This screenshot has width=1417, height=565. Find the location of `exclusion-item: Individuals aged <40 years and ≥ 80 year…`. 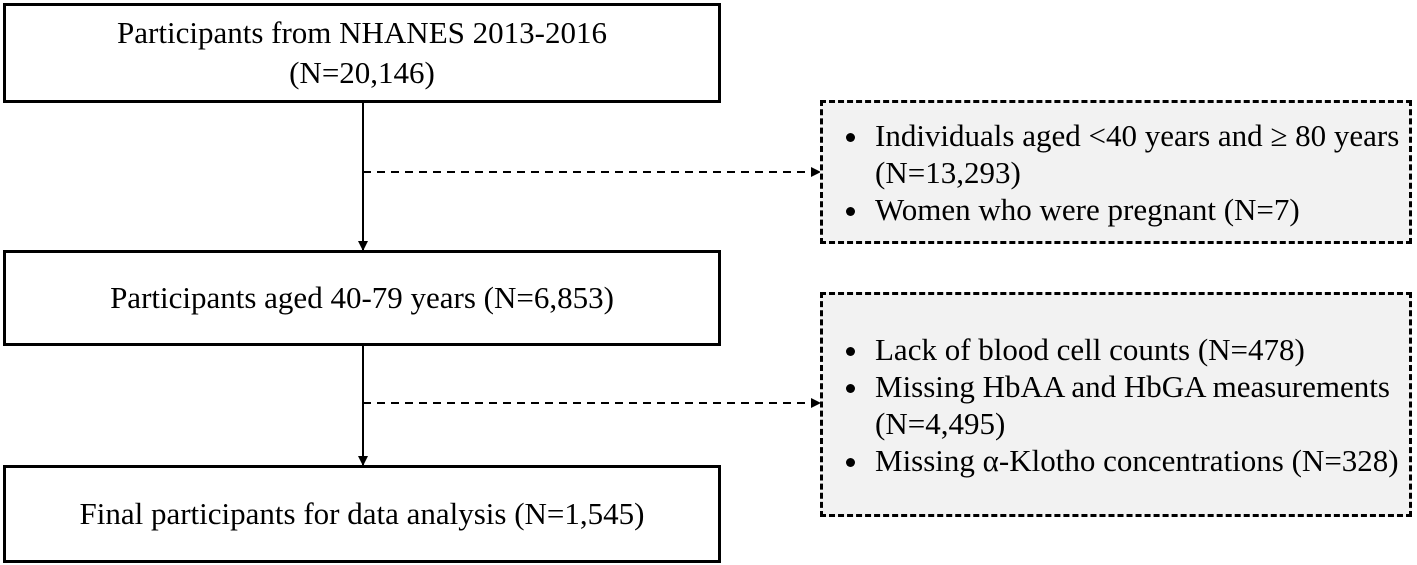

exclusion-item: Individuals aged <40 years and ≥ 80 year… is located at coordinates (1140, 154).